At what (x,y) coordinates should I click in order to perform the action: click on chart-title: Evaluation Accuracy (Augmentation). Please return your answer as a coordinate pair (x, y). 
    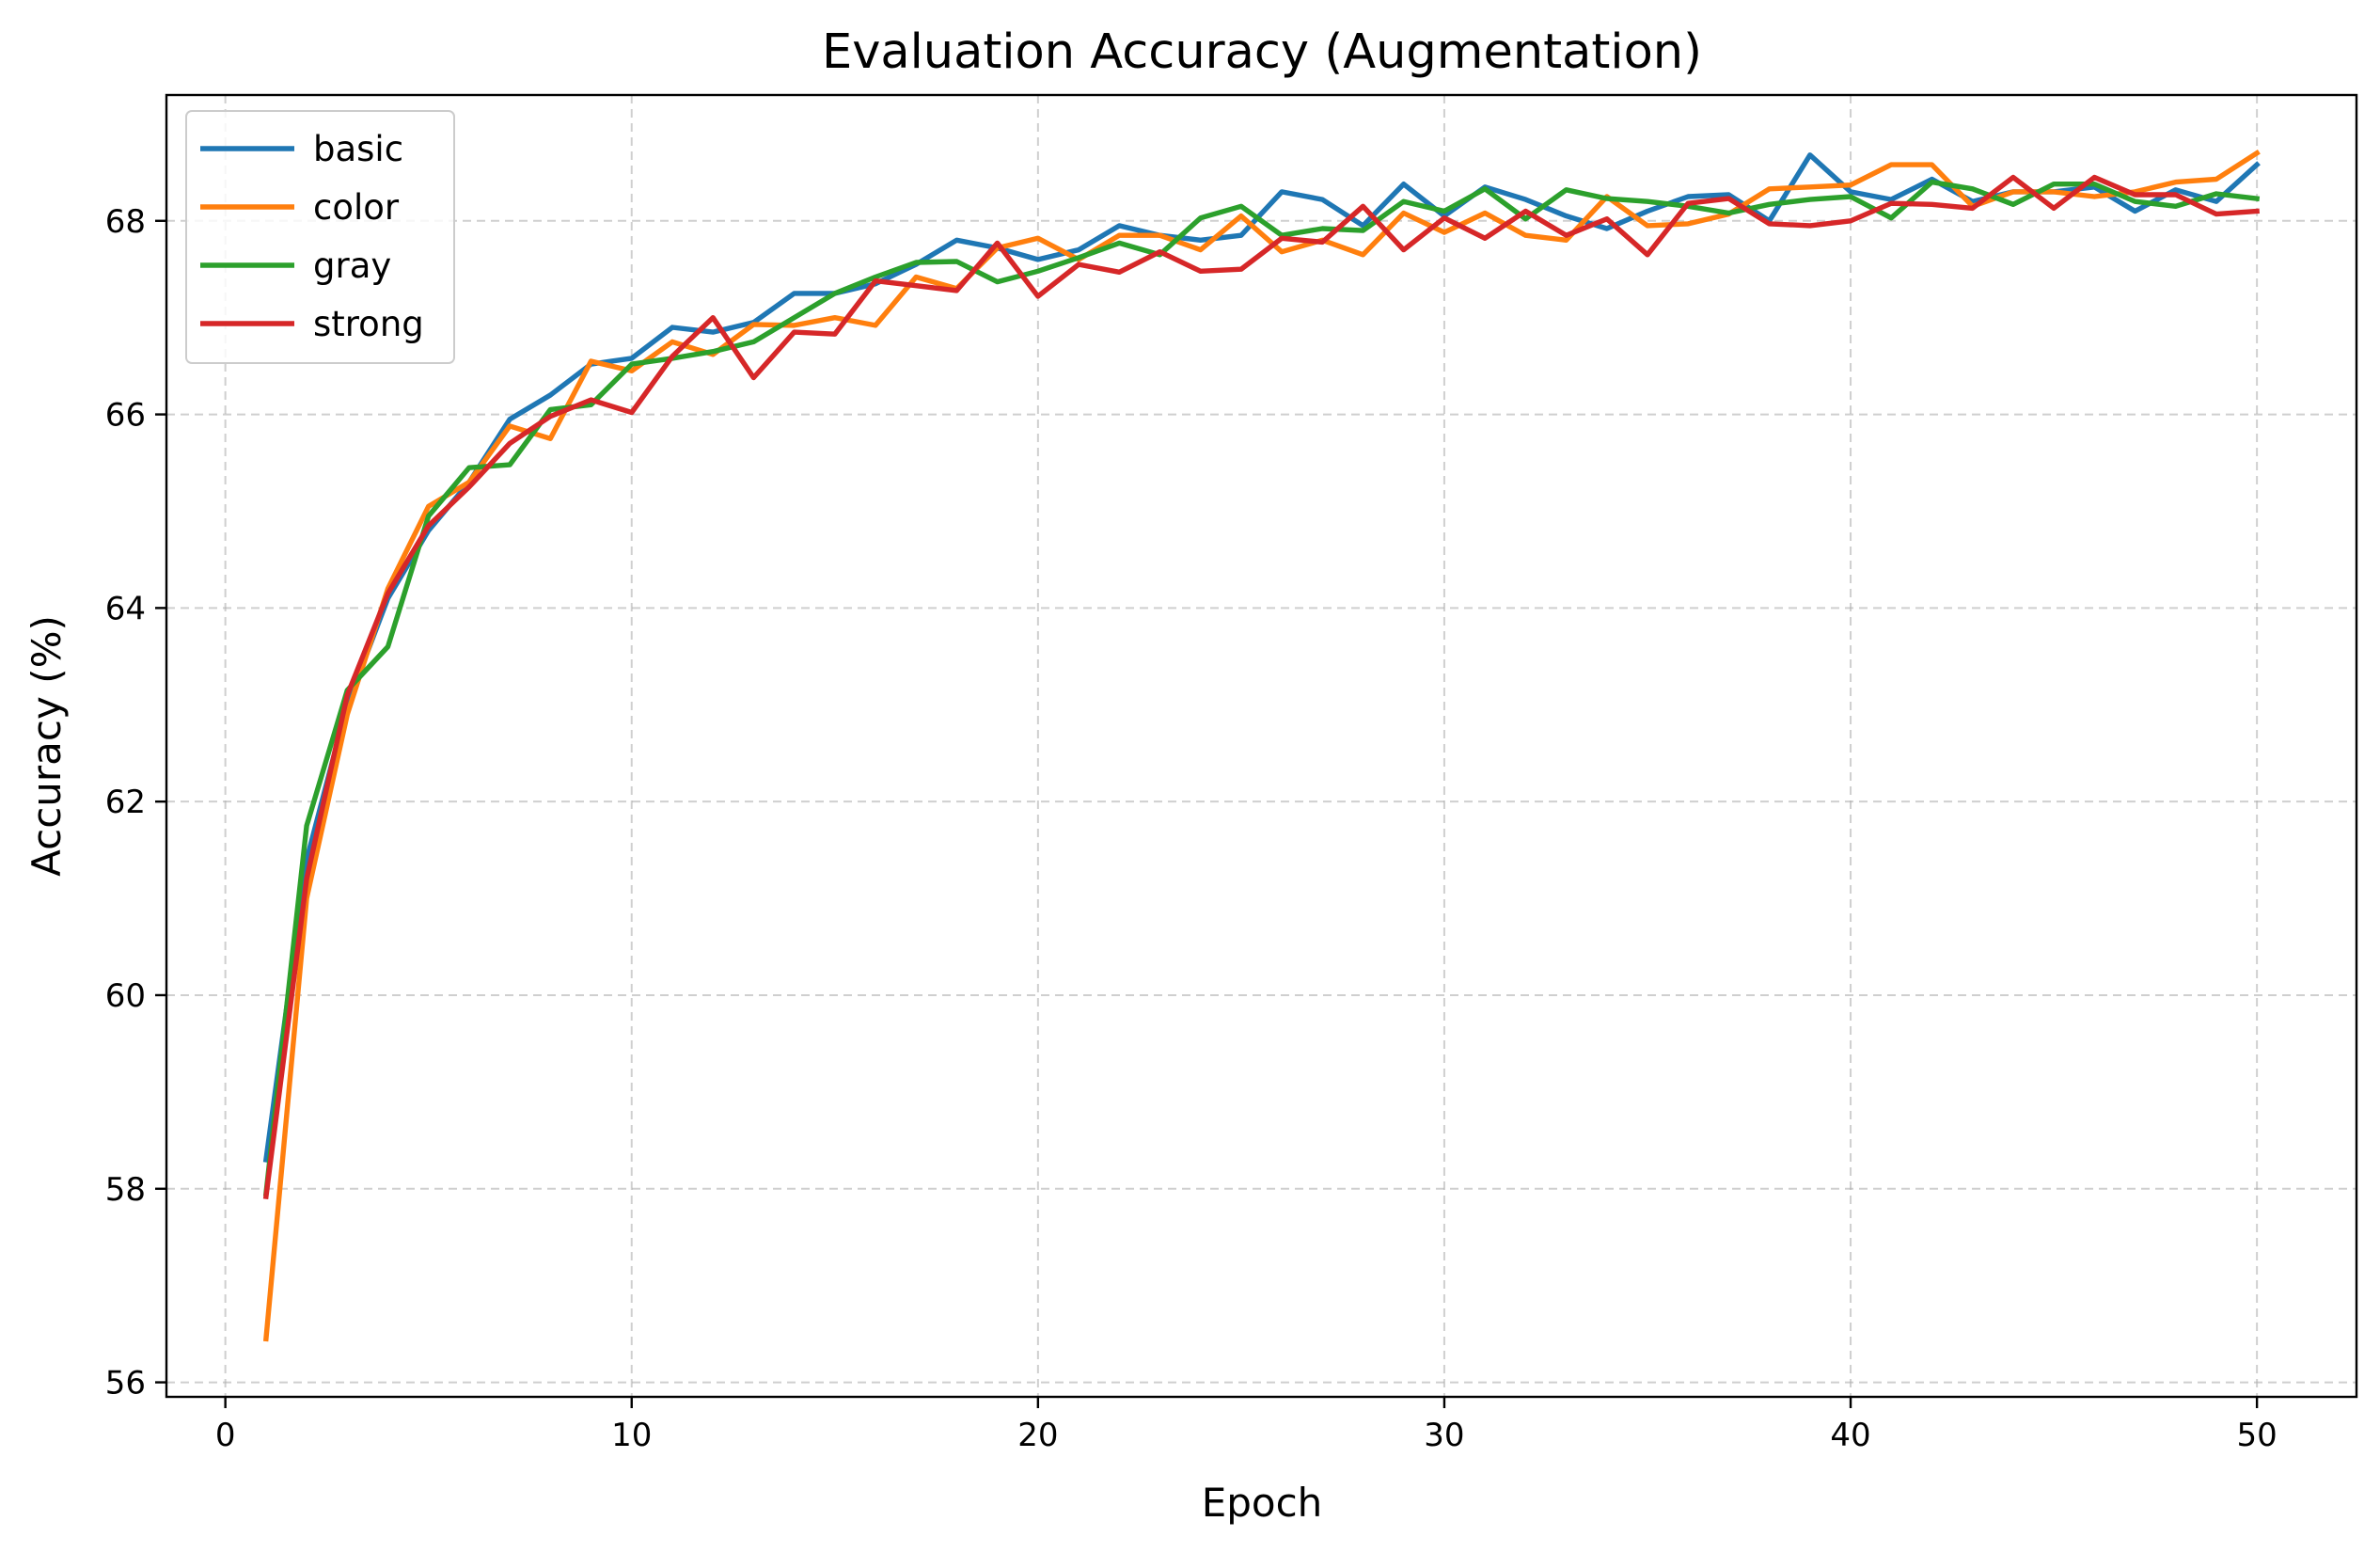
    Looking at the image, I should click on (1262, 52).